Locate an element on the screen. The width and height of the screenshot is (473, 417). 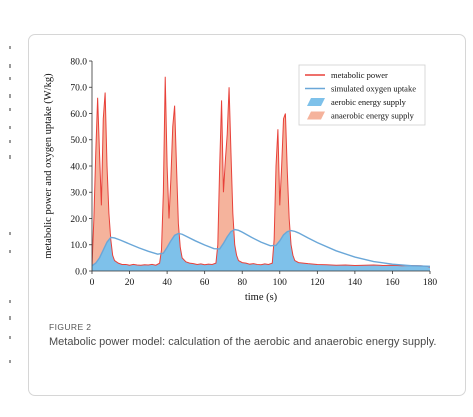
x-tick-label: 180 is located at coordinates (430, 283).